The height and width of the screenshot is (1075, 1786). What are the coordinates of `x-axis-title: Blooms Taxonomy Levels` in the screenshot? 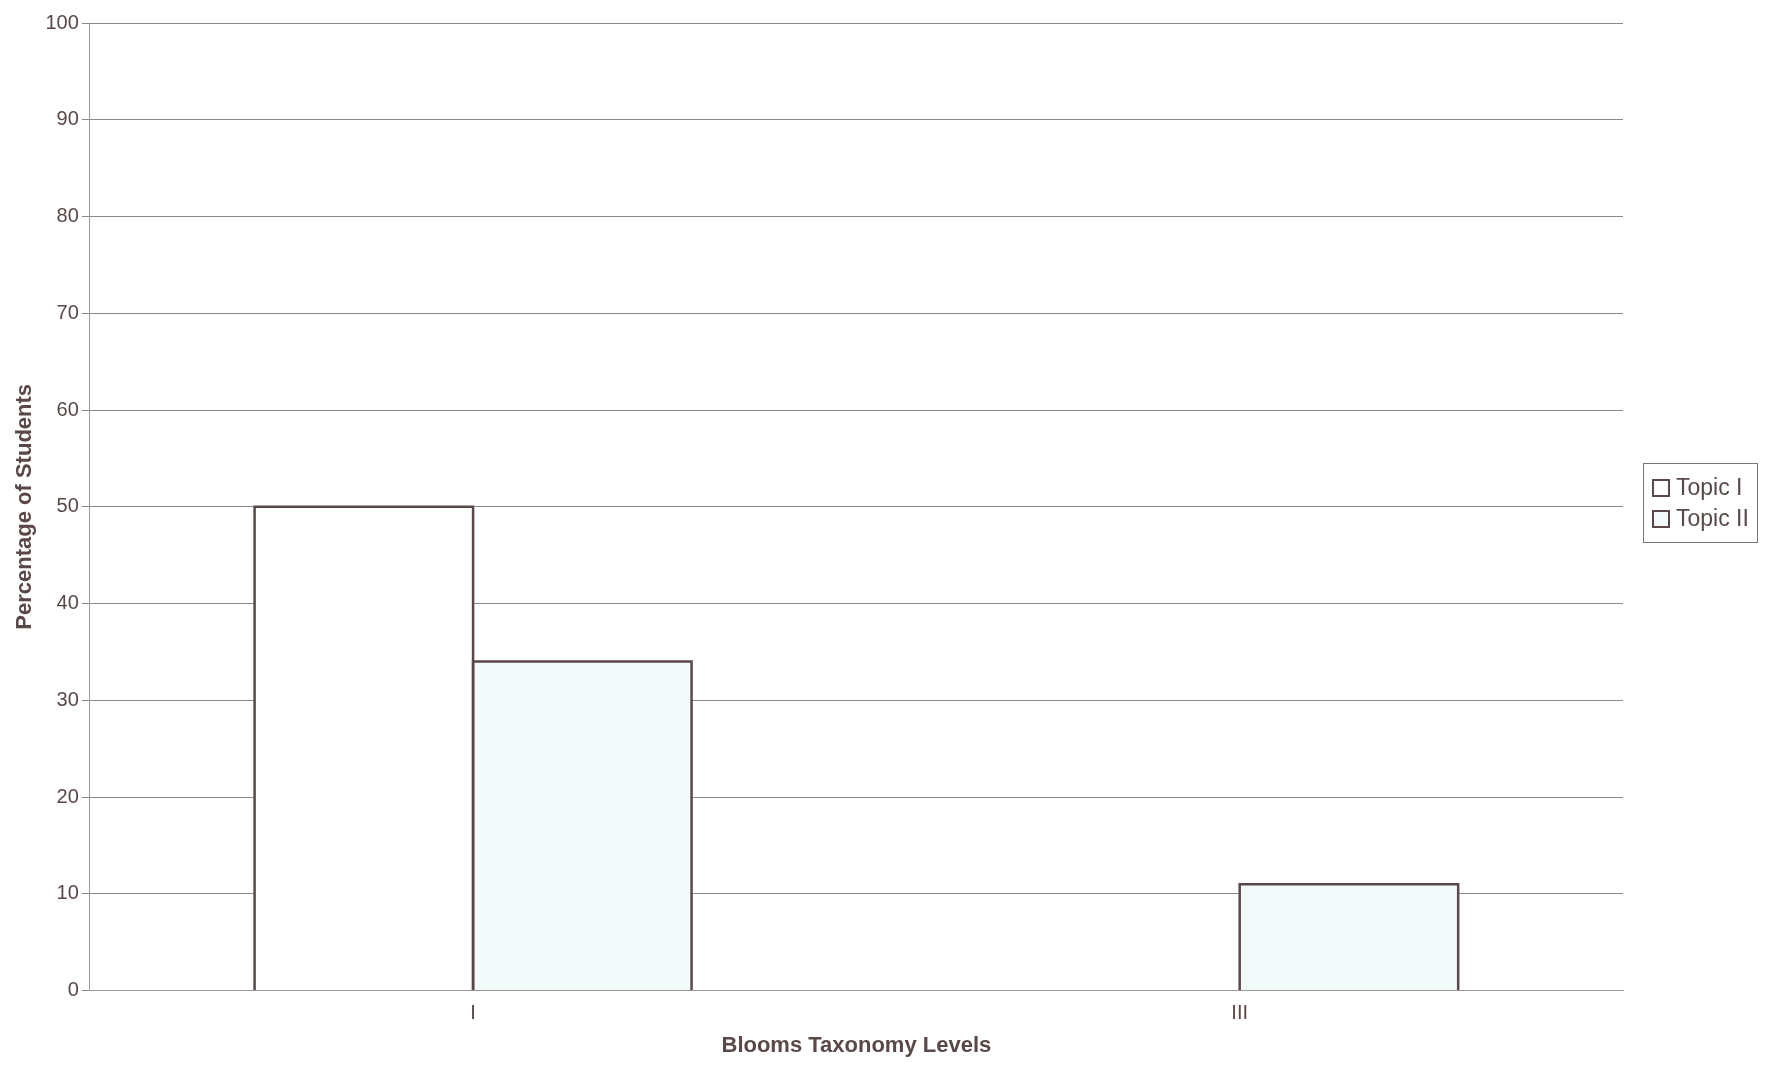 It's located at (856, 1044).